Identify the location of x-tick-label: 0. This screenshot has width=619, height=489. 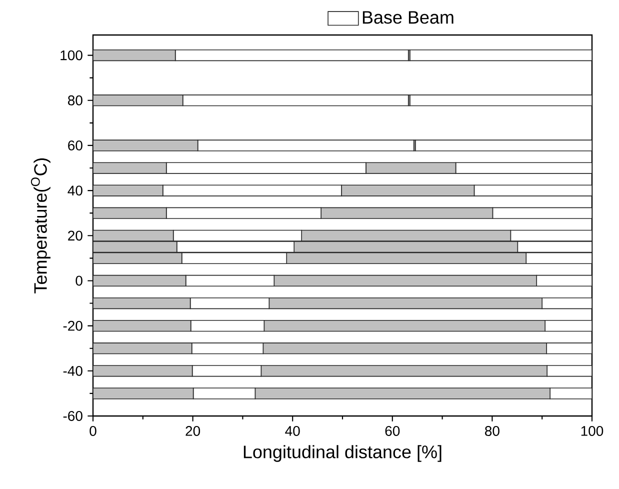
(93, 431).